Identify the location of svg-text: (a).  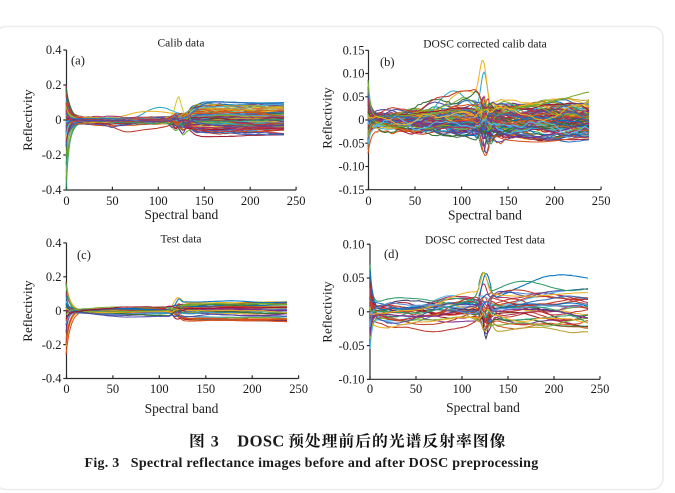
(78, 61).